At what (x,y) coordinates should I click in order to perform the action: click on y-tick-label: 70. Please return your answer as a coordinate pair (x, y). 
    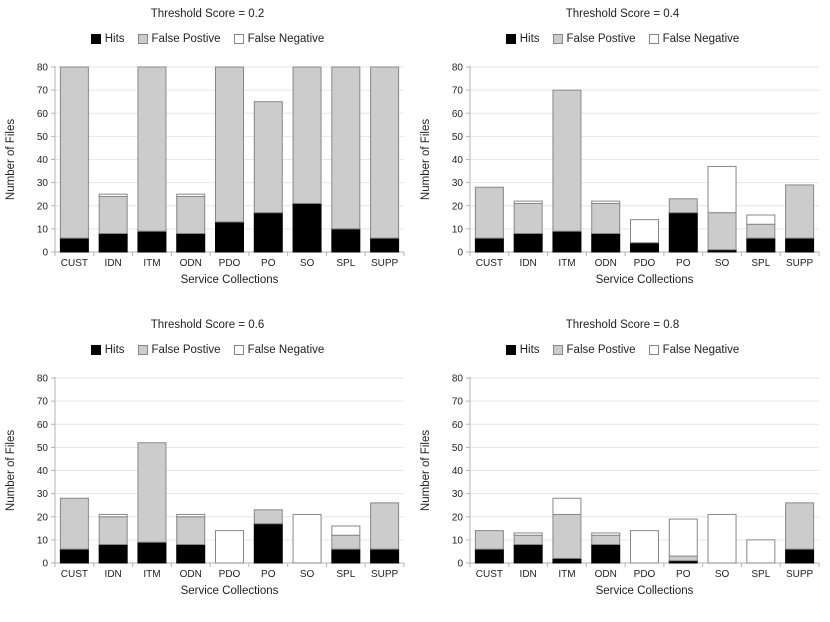
    Looking at the image, I should click on (458, 402).